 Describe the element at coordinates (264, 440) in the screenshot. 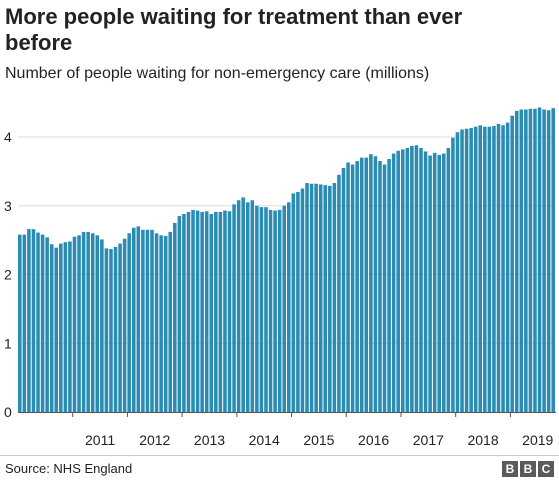

I see `x-tick-label: 2014` at that location.